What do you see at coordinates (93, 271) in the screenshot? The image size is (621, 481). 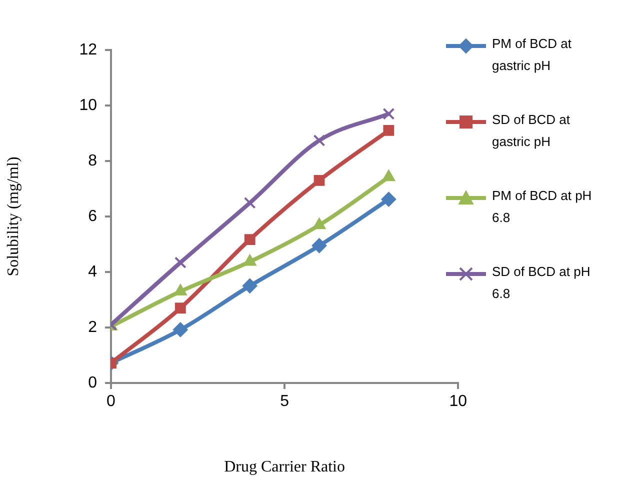 I see `y-tick-label: 4` at bounding box center [93, 271].